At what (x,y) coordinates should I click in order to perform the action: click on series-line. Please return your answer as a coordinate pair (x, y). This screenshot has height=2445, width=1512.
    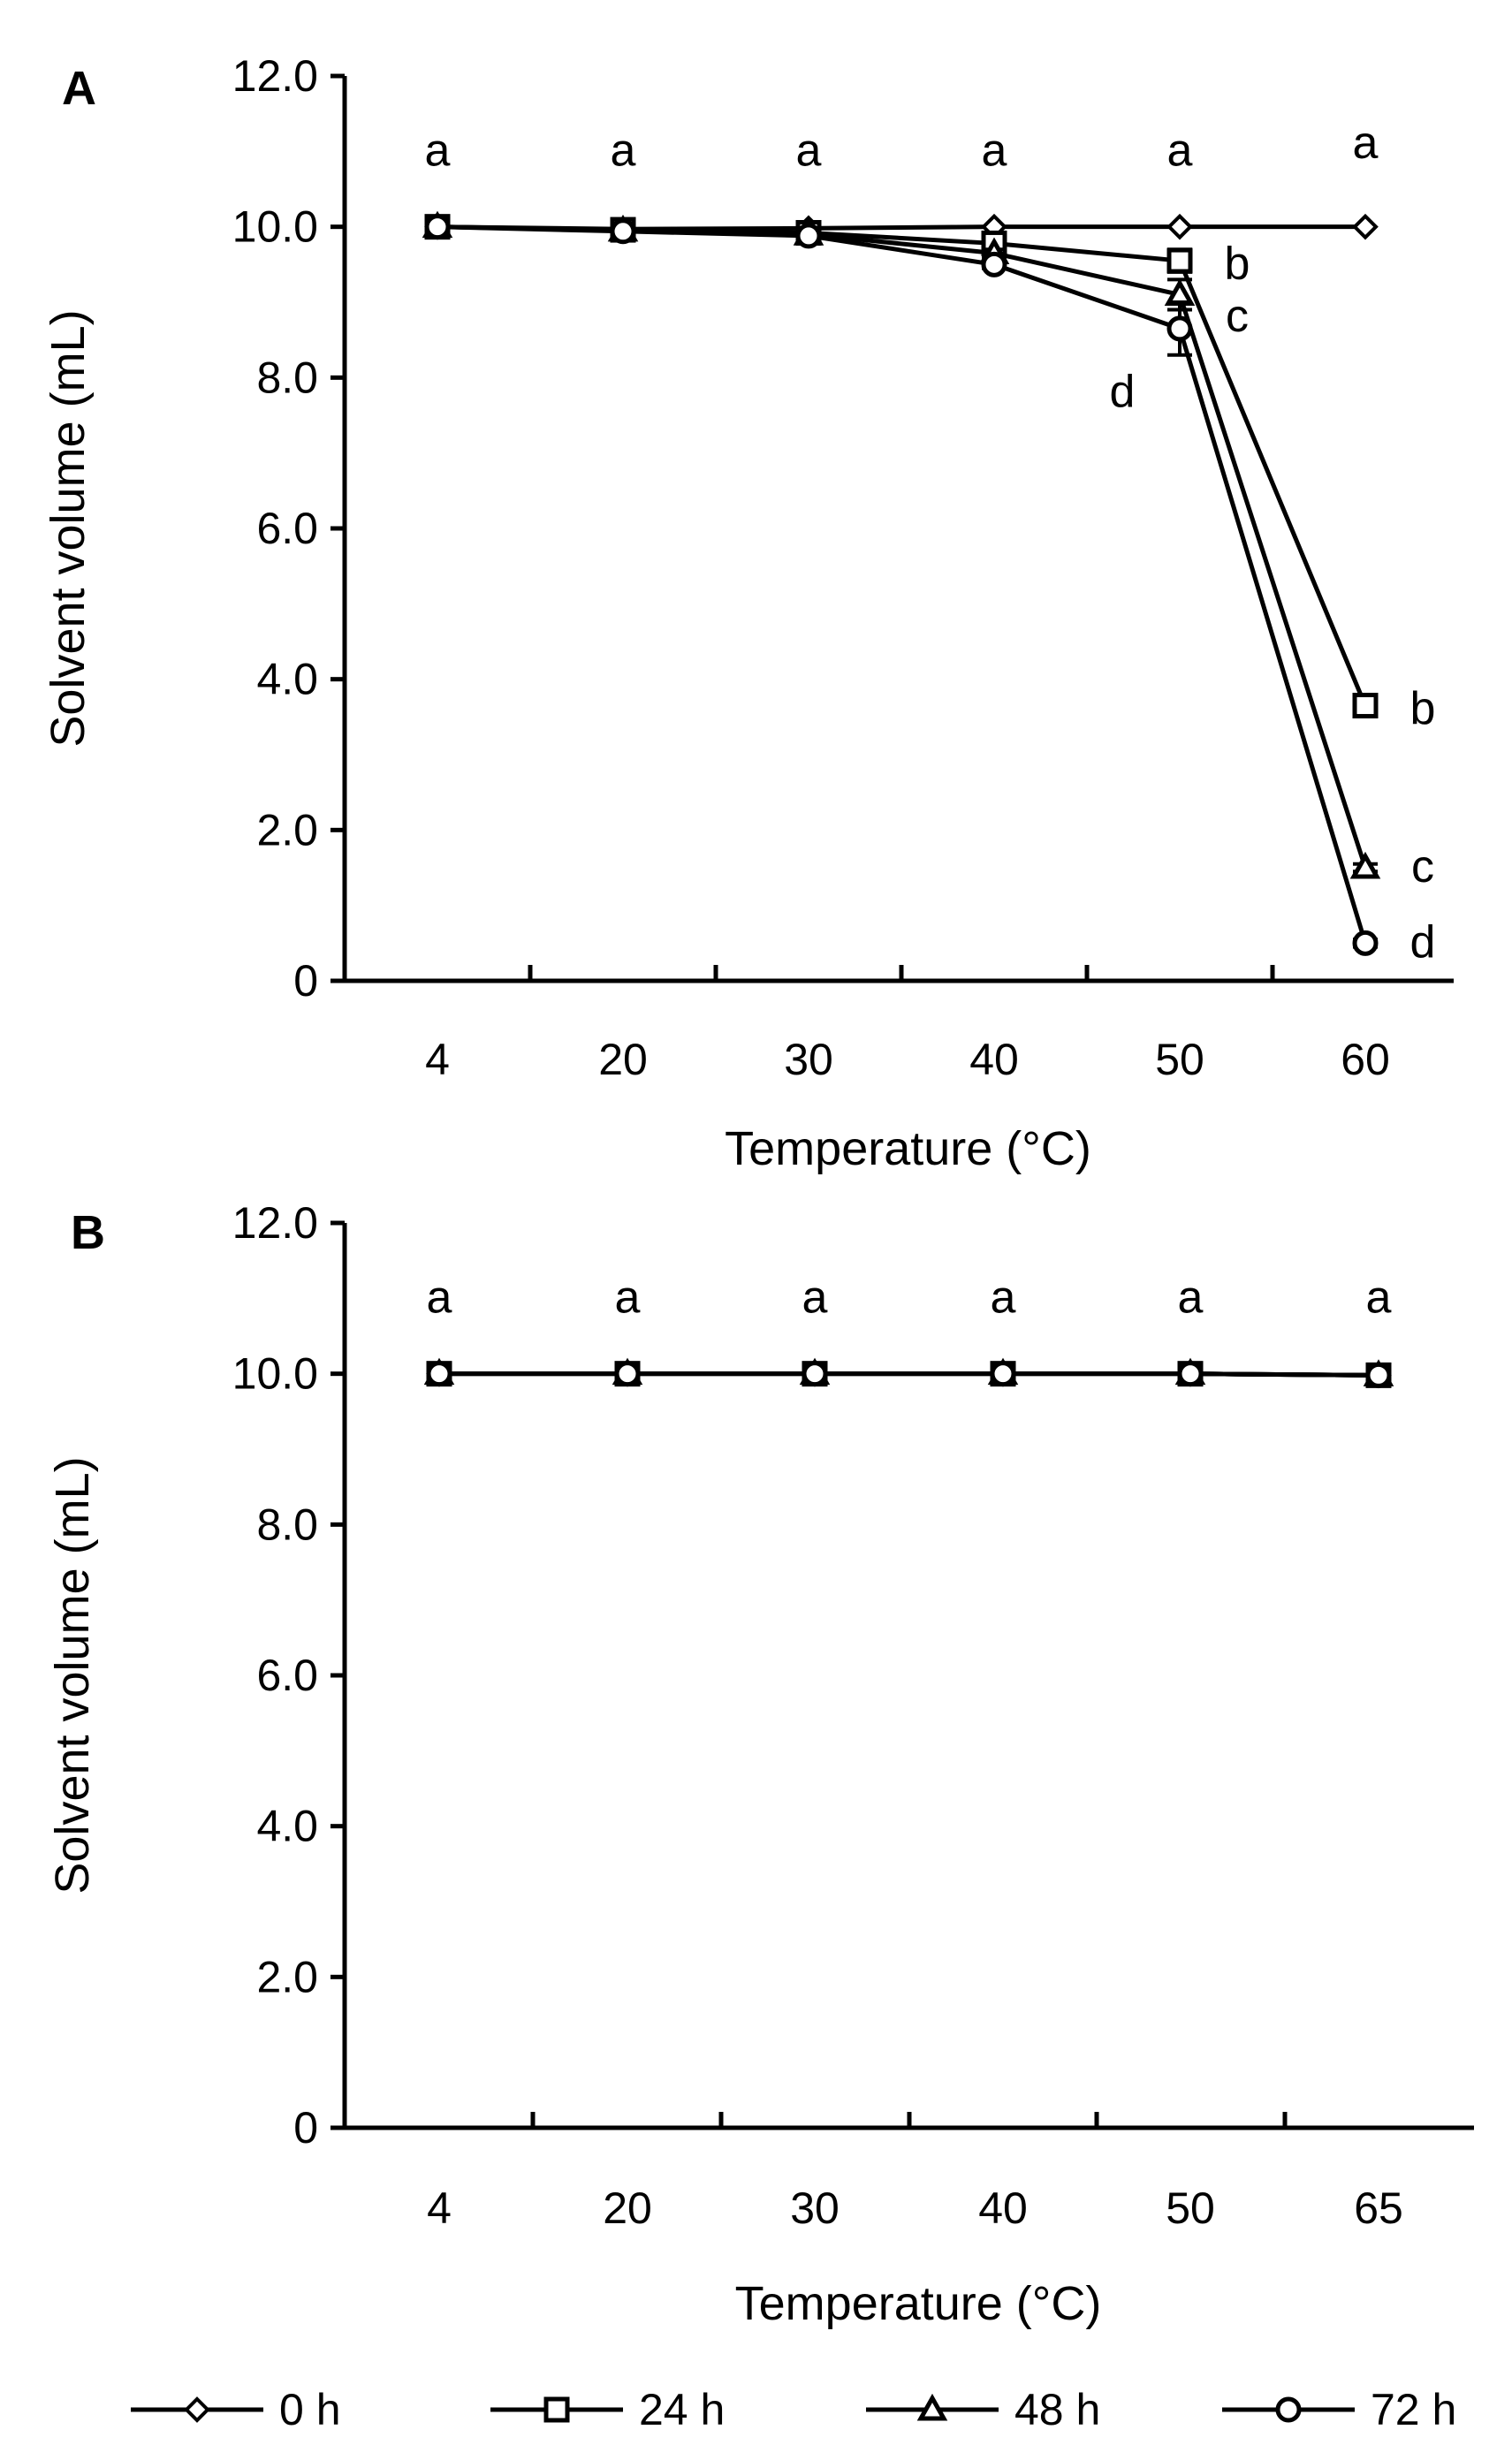
    Looking at the image, I should click on (909, 1374).